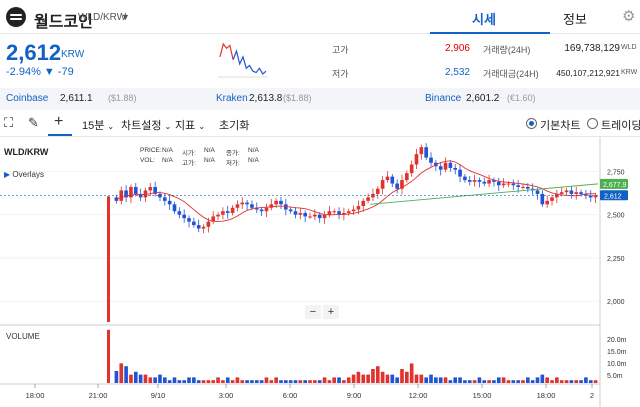 This screenshot has width=640, height=407. I want to click on source-kraken-usd: ($1.88), so click(297, 98).